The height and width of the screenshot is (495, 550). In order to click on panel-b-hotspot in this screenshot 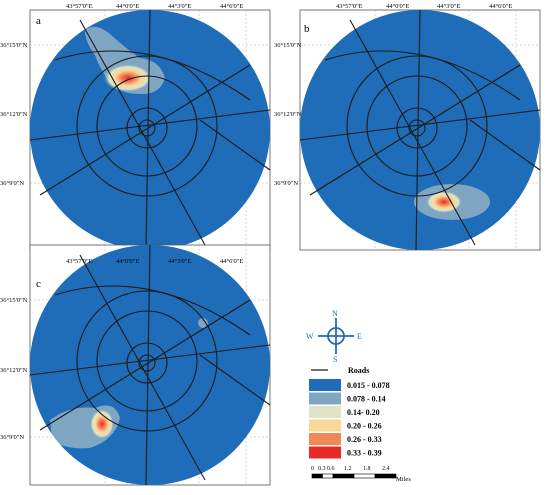, I will do `click(452, 202)`.